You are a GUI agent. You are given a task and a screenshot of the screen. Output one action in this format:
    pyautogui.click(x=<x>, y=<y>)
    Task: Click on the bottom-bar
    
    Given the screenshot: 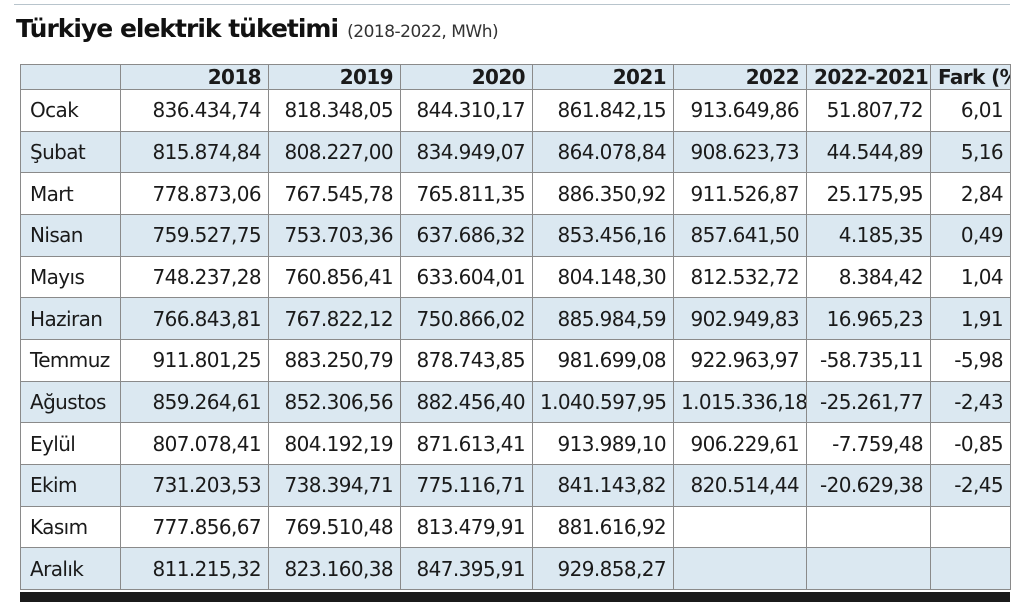 What is the action you would take?
    pyautogui.click(x=515, y=597)
    